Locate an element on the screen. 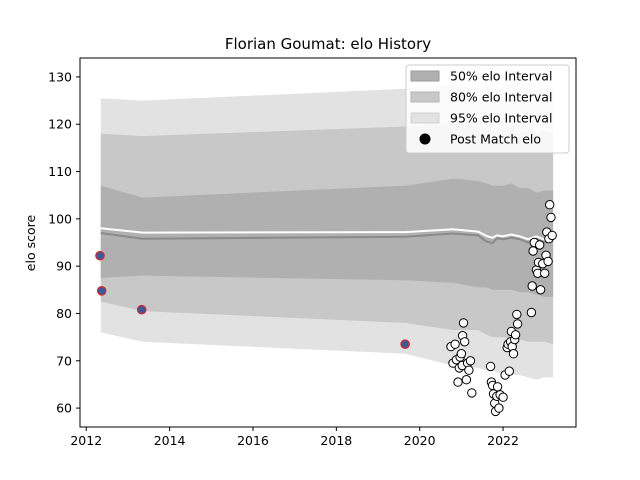 This screenshot has height=480, width=640. x-tick-label: 2022 is located at coordinates (503, 440).